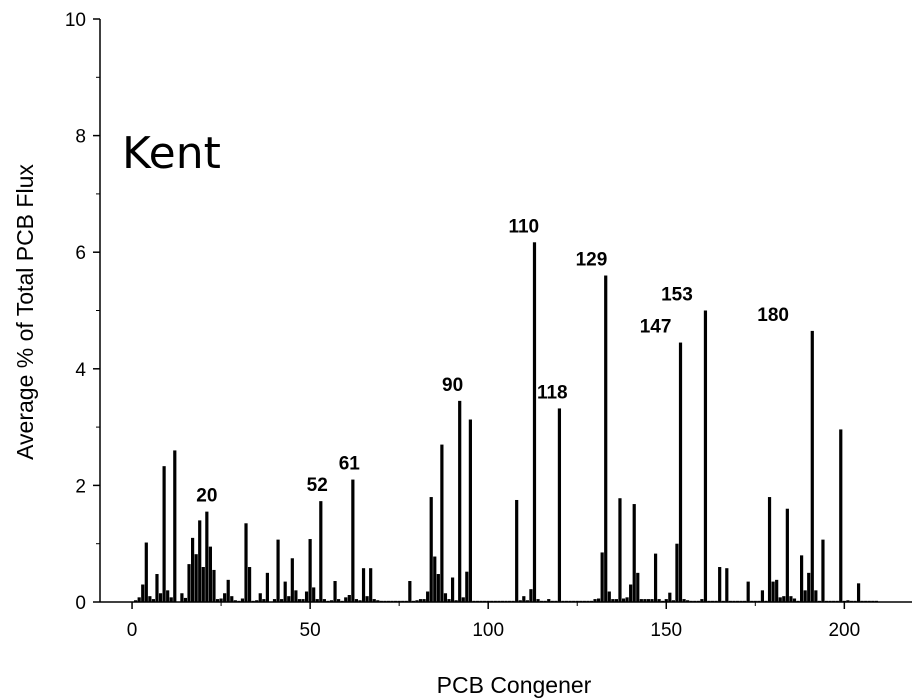 The image size is (914, 700). Describe the element at coordinates (80, 603) in the screenshot. I see `y-tick-label: 0` at that location.